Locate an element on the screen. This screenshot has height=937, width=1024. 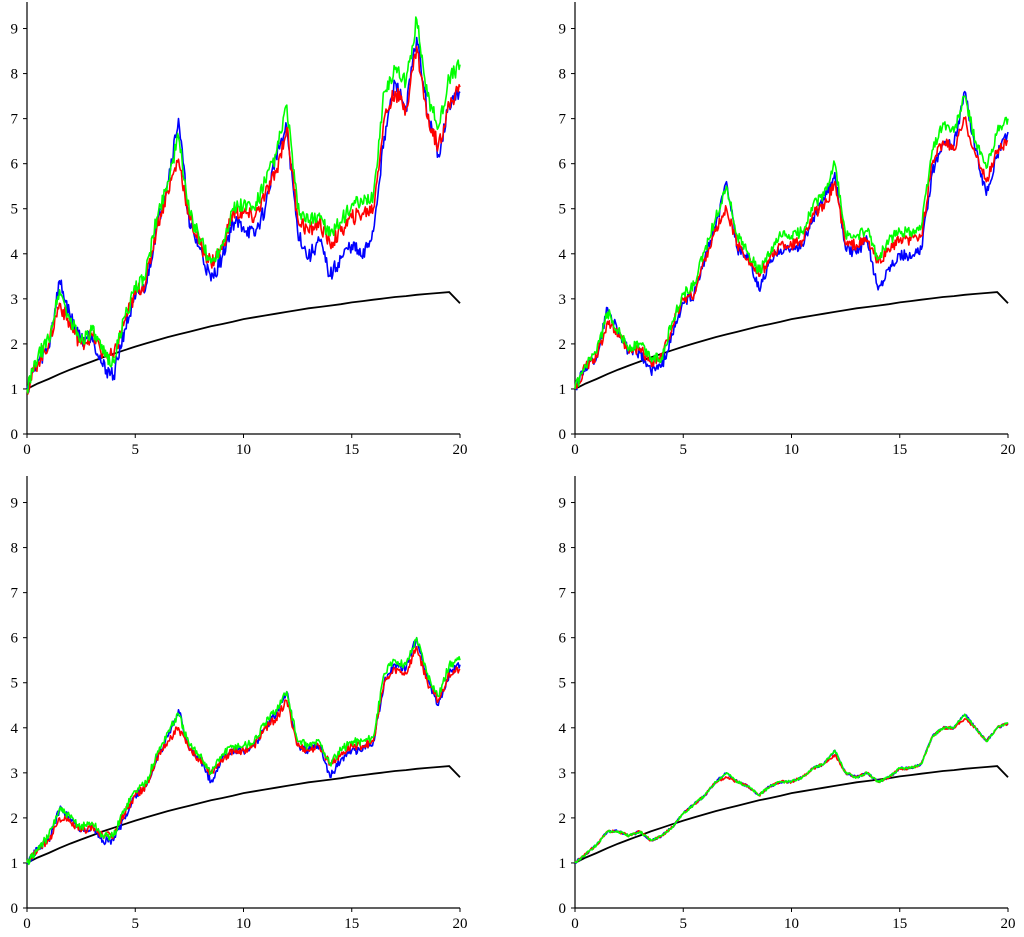
series-line-blue is located at coordinates (791, 240).